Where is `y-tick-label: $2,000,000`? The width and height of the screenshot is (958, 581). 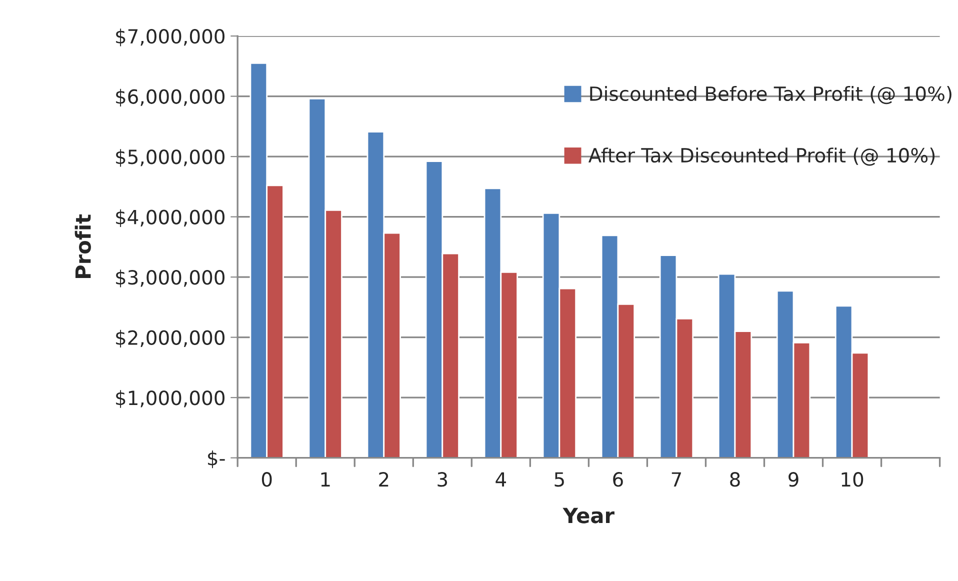
y-tick-label: $2,000,000 is located at coordinates (170, 339).